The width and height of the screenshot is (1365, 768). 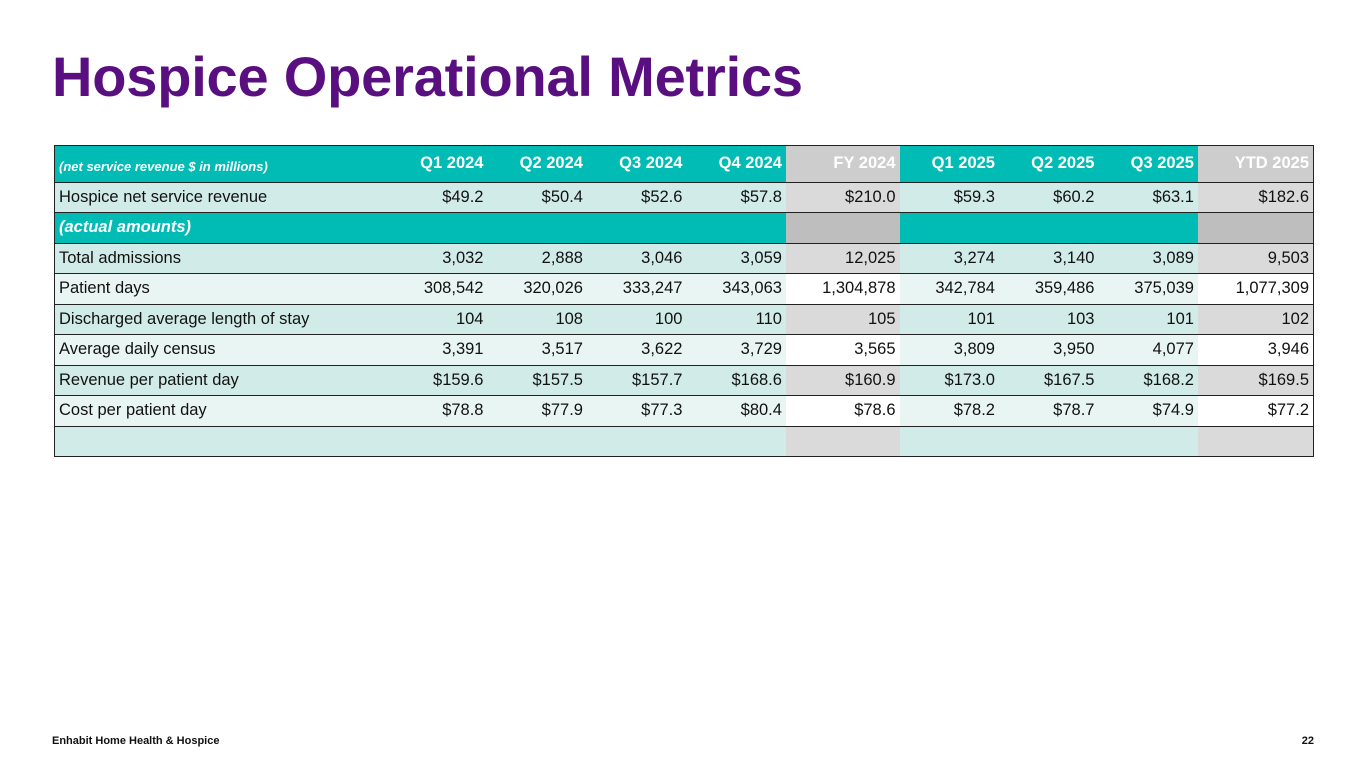 I want to click on header-q3-2025: Q3 2025, so click(x=1148, y=163).